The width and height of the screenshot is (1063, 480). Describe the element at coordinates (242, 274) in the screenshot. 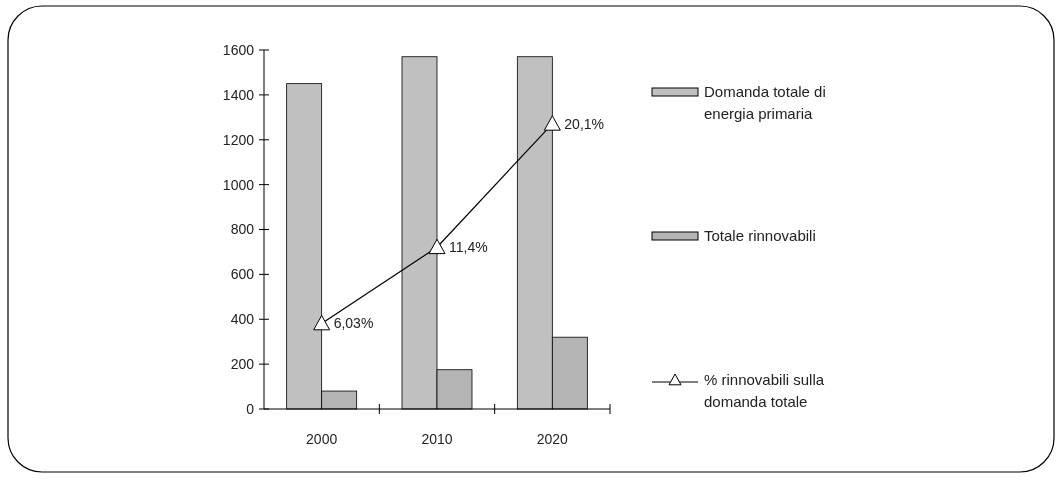

I see `y-tick-label: 600` at that location.